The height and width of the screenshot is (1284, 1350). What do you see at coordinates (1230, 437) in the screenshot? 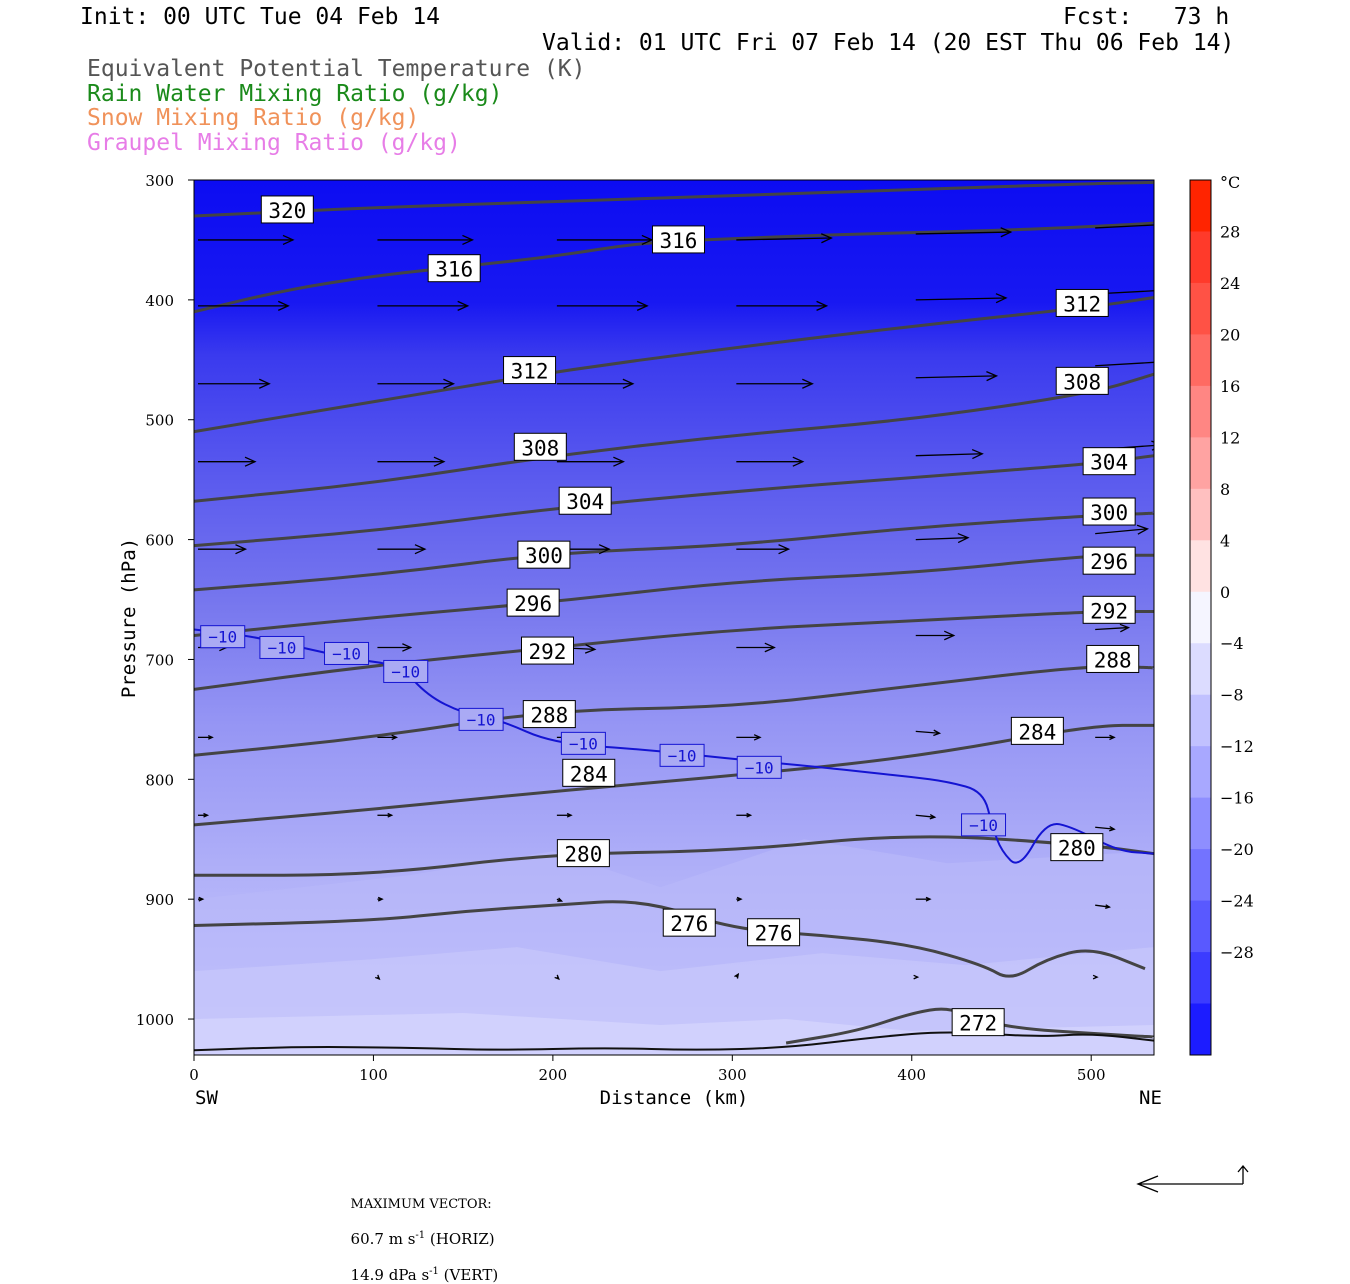
I see `colorbar-label: 12` at bounding box center [1230, 437].